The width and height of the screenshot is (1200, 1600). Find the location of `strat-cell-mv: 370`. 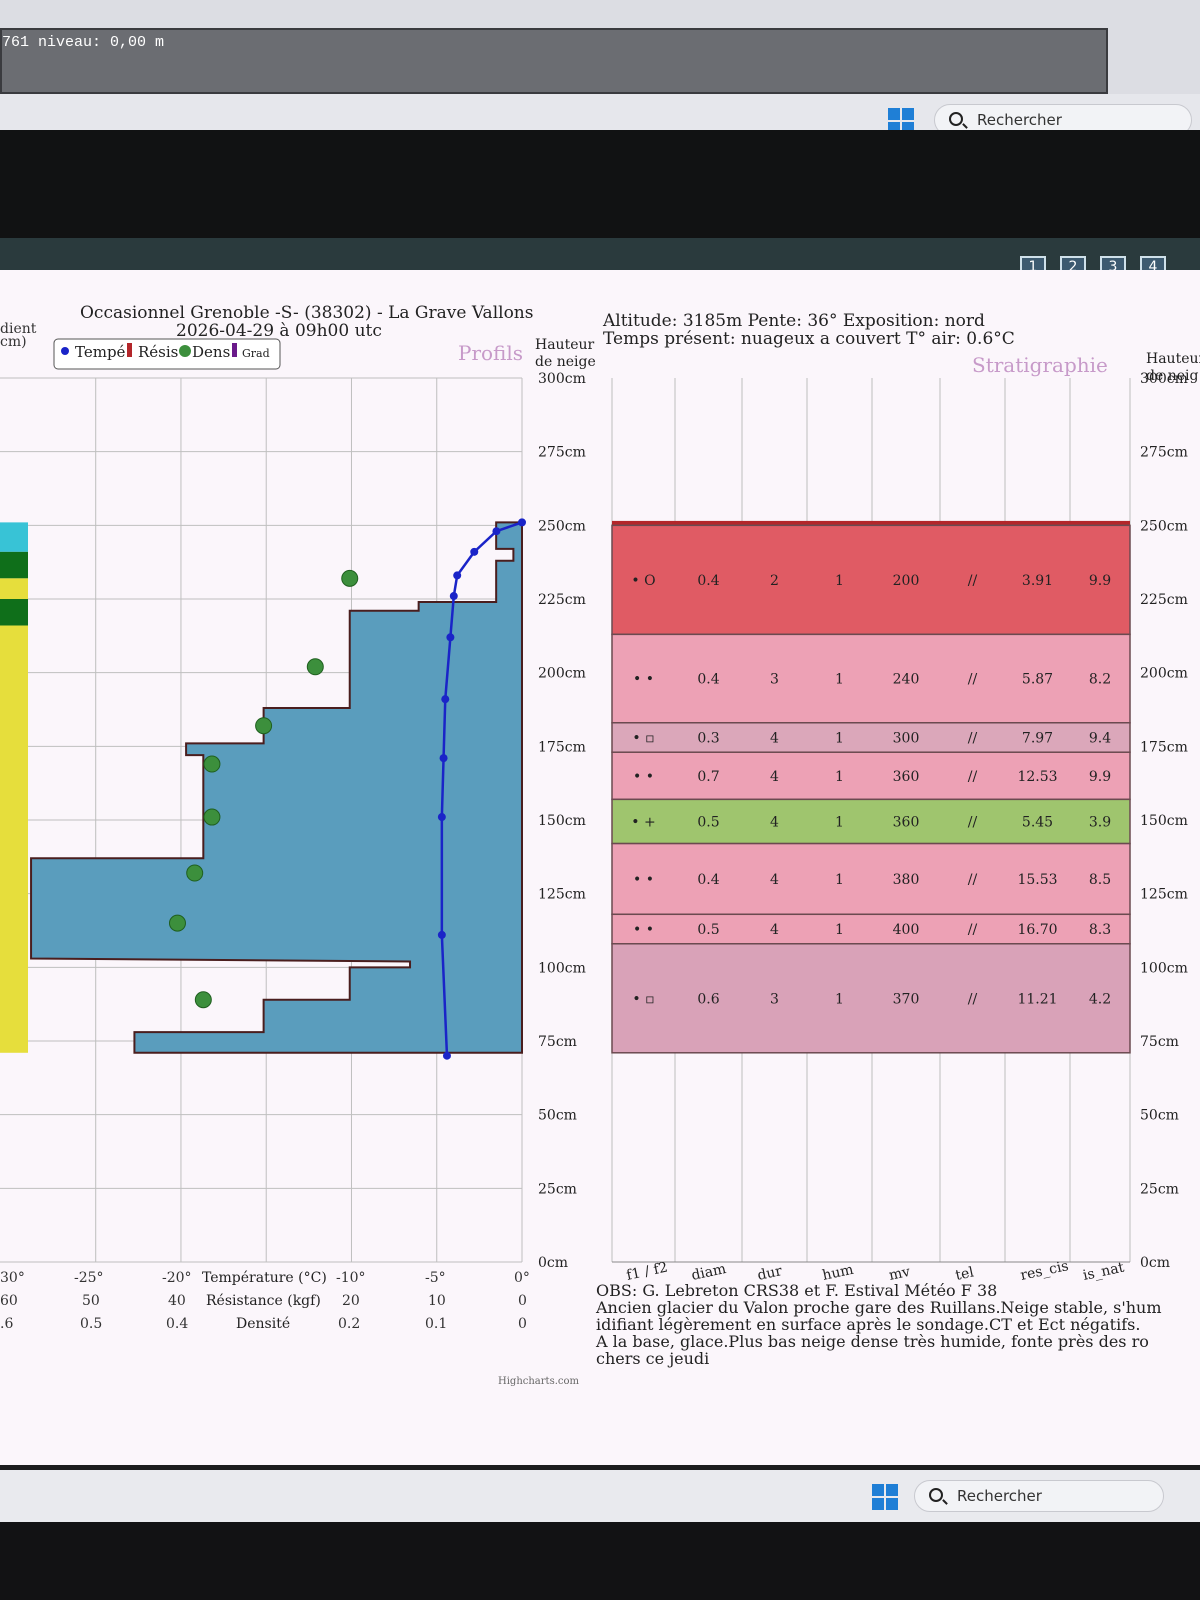

strat-cell-mv: 370 is located at coordinates (906, 999).